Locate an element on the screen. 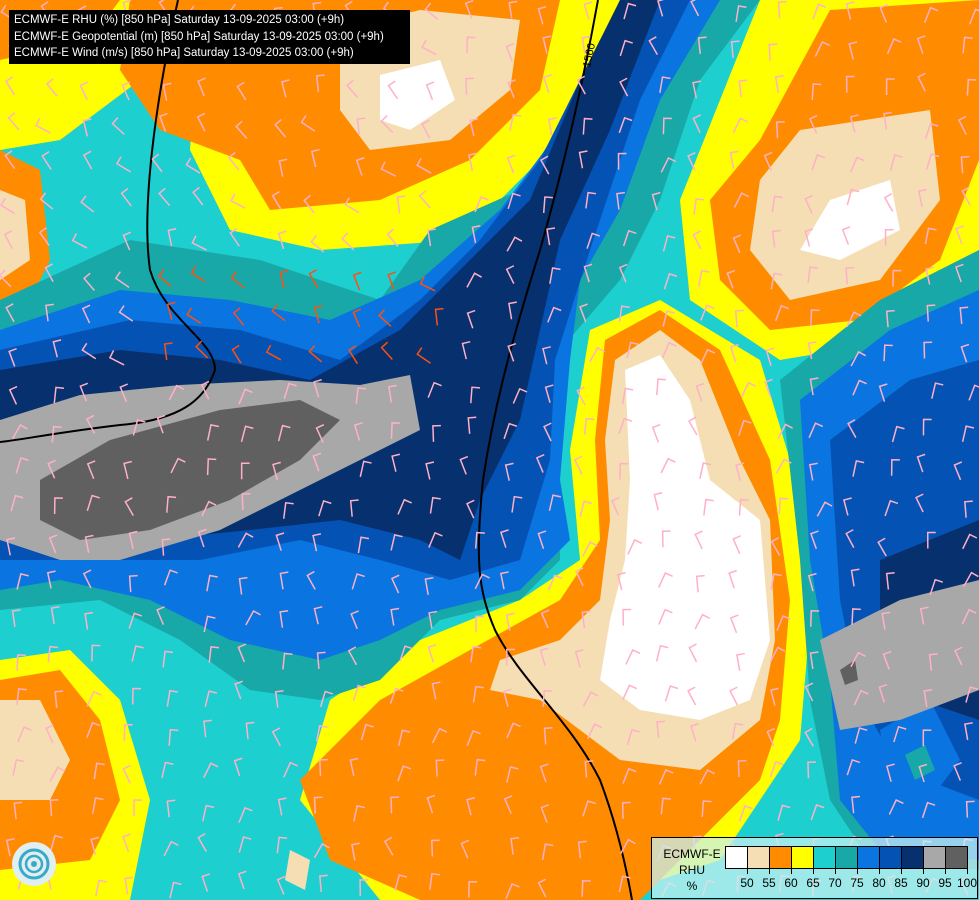 The height and width of the screenshot is (900, 979). legend-tick-label: 100 is located at coordinates (967, 883).